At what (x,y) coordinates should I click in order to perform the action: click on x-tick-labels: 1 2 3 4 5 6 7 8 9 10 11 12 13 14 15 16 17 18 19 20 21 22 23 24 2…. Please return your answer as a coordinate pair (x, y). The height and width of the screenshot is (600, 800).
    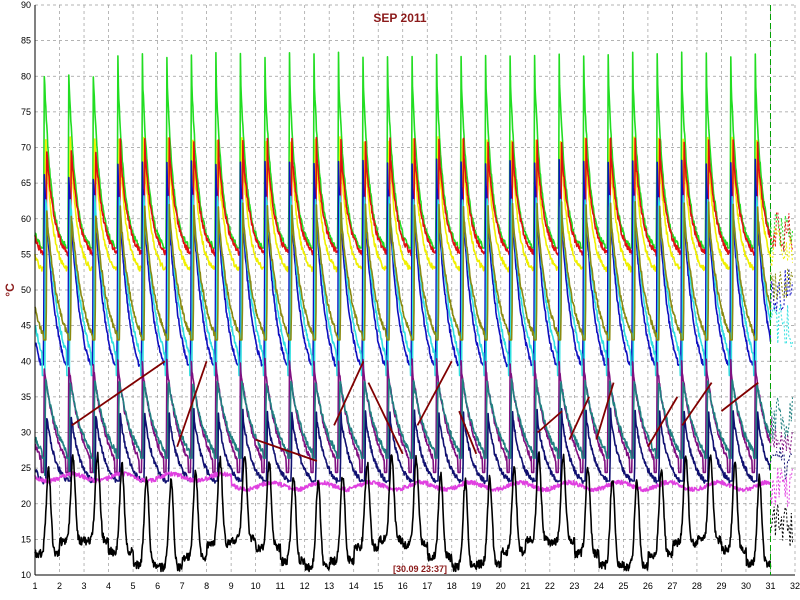
    Looking at the image, I should click on (416, 586).